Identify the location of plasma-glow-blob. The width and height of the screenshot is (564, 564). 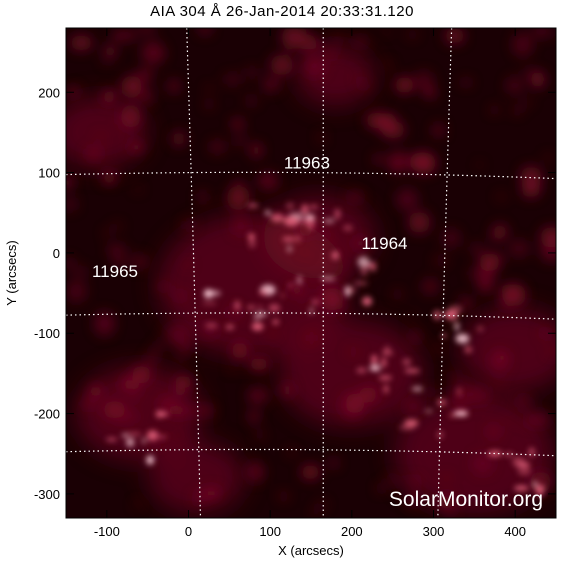
(474, 453).